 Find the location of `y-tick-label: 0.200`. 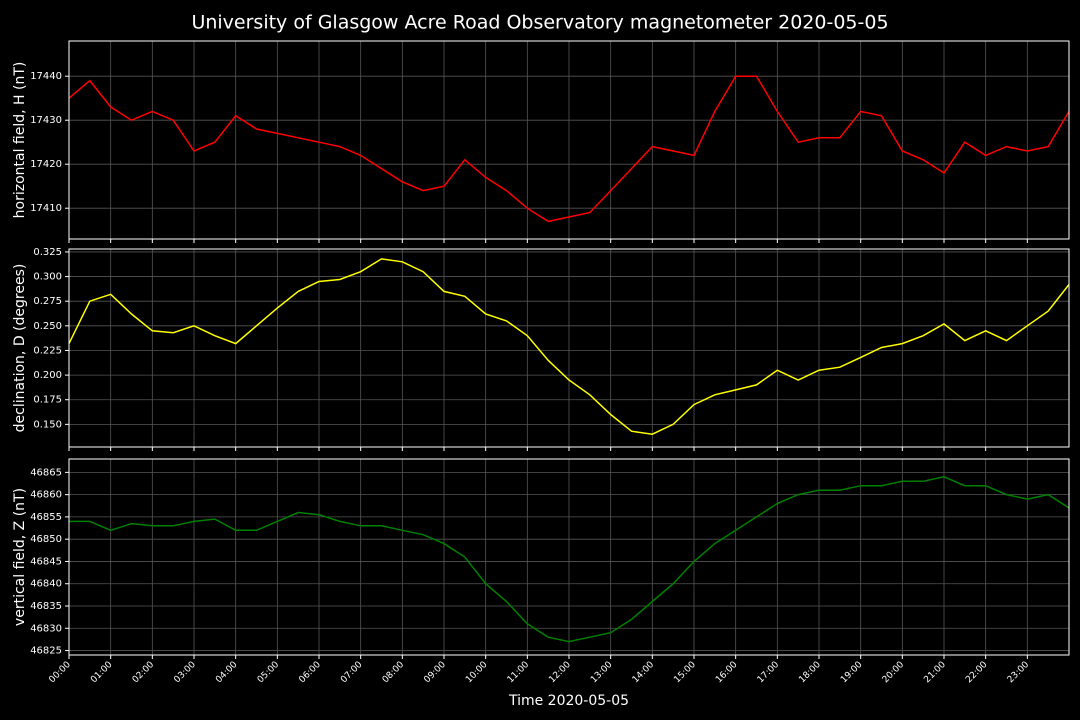

y-tick-label: 0.200 is located at coordinates (47, 375).